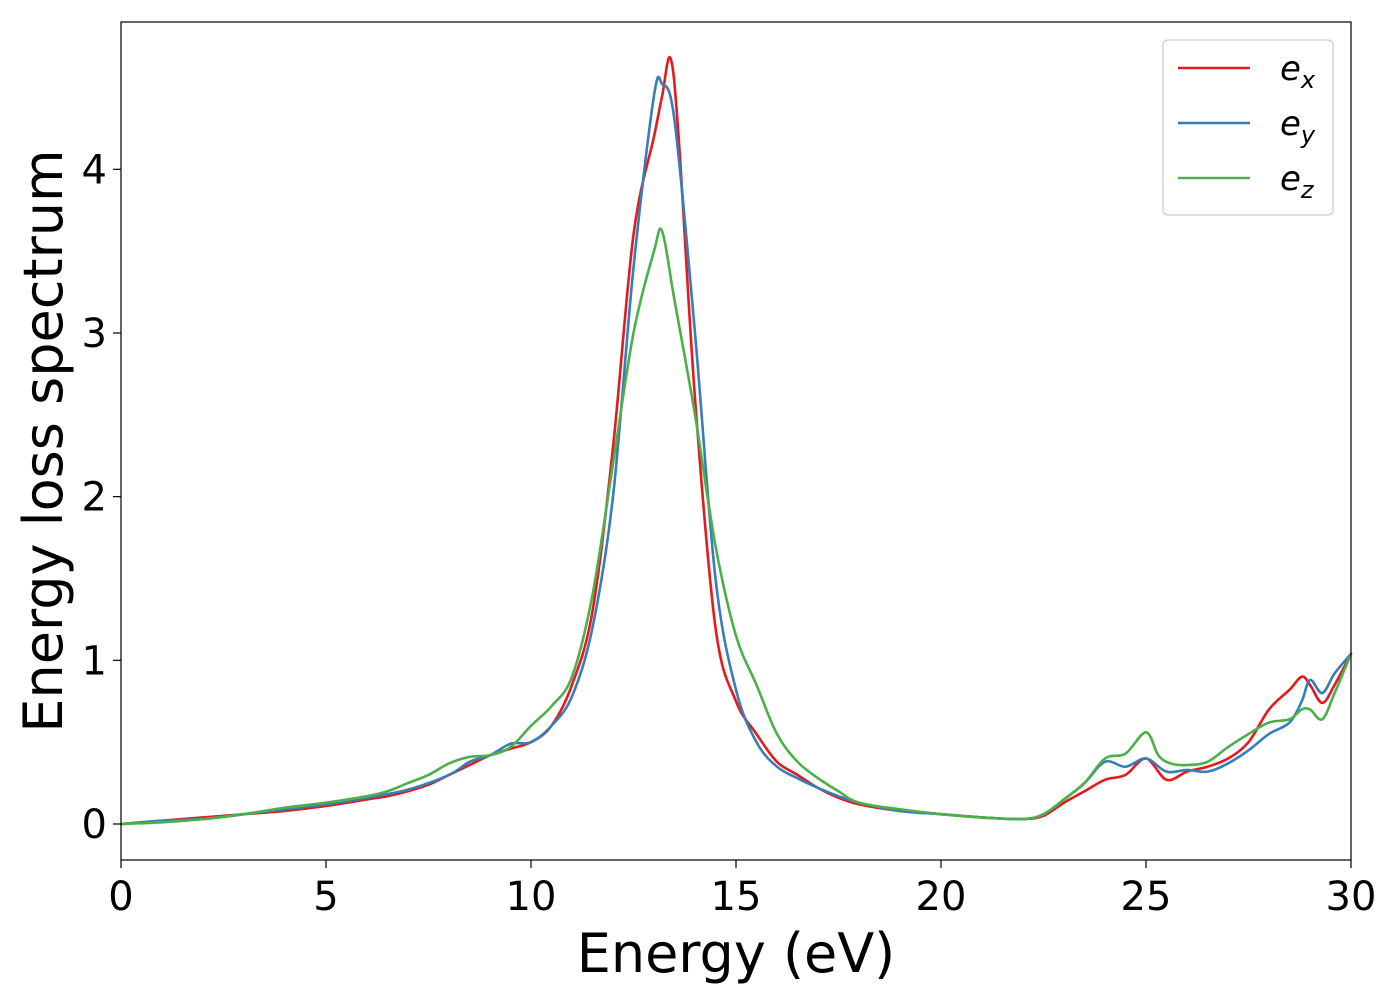 Image resolution: width=1400 pixels, height=1000 pixels. Describe the element at coordinates (120, 897) in the screenshot. I see `x-tick-label: 0` at that location.